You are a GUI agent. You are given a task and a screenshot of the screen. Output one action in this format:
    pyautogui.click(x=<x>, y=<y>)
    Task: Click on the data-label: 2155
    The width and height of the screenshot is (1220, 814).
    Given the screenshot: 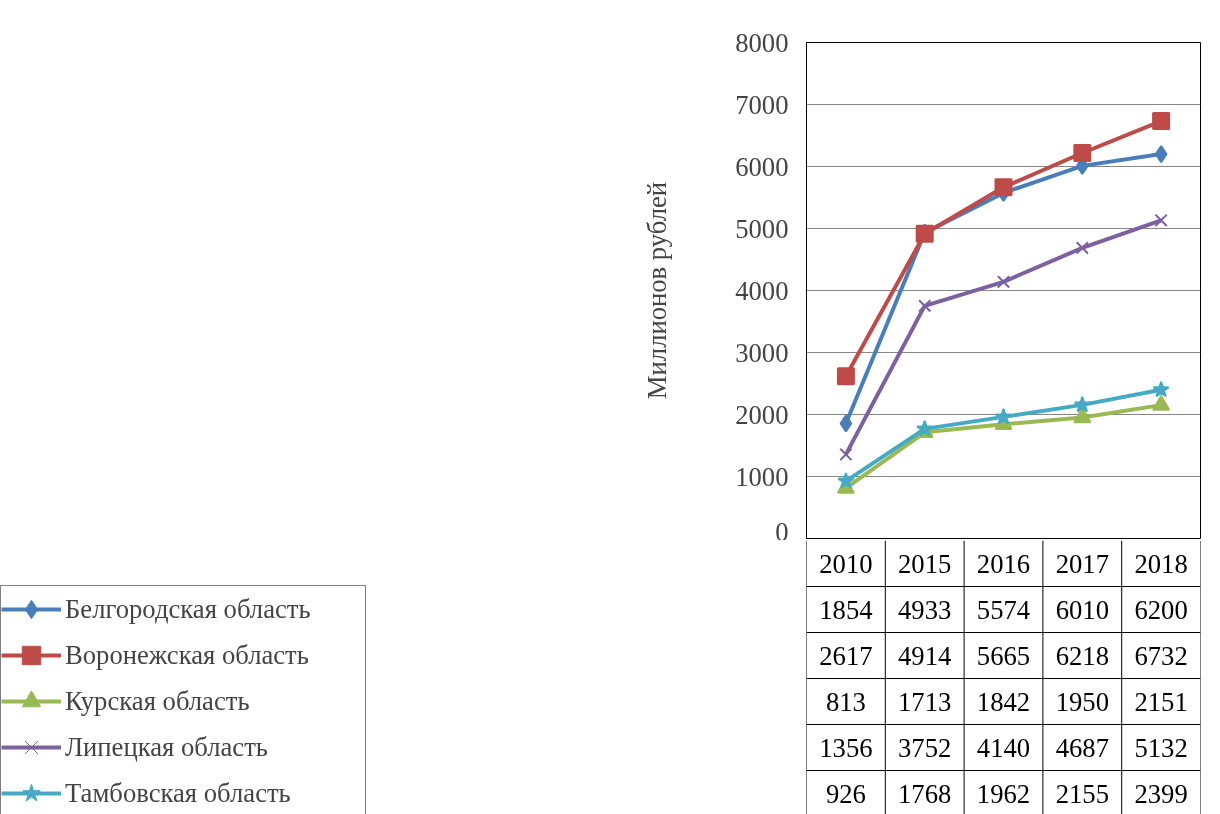 What is the action you would take?
    pyautogui.click(x=1082, y=793)
    